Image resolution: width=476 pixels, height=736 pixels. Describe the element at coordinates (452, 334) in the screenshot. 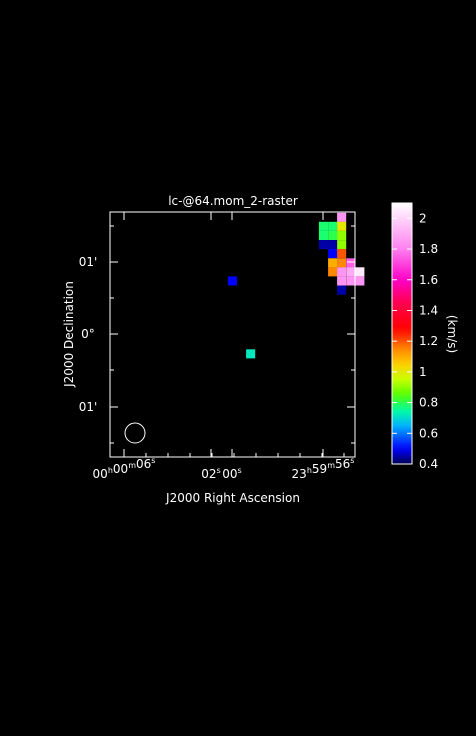

I see `colorbar-label: (km/s)` at that location.